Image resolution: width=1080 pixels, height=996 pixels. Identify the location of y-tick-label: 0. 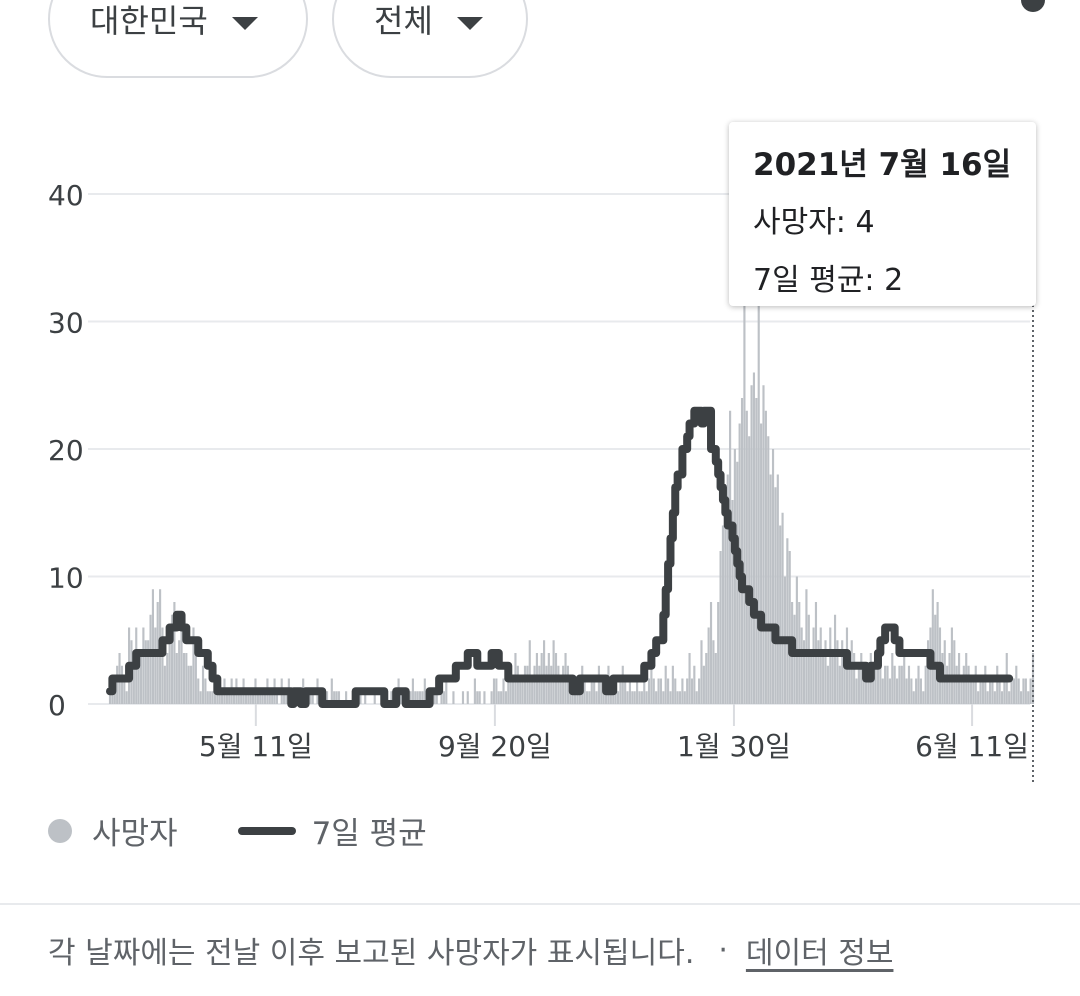
(57, 705).